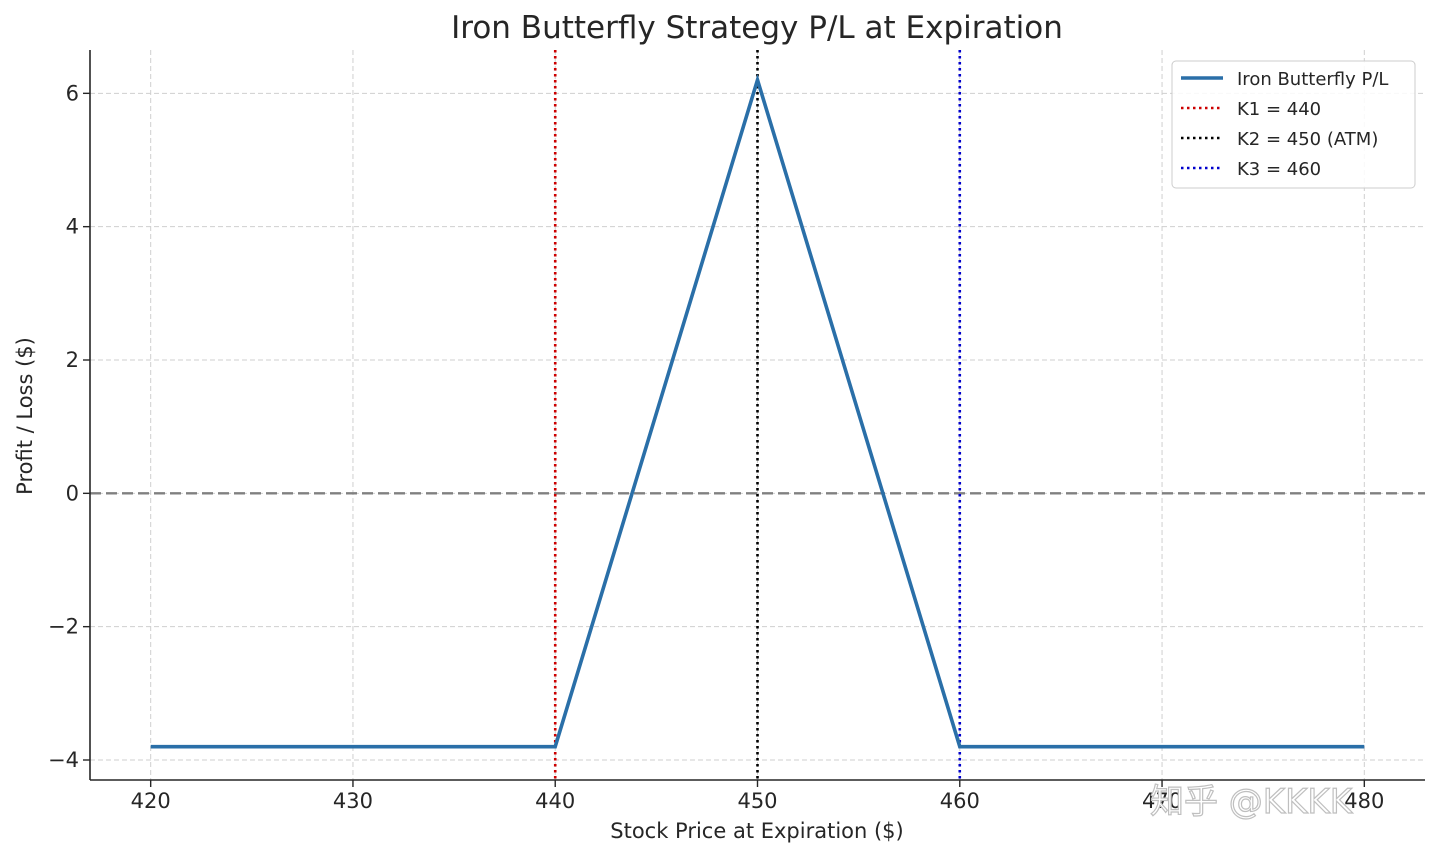 This screenshot has height=858, width=1440. What do you see at coordinates (63, 760) in the screenshot?
I see `y-tick-label-0: −4` at bounding box center [63, 760].